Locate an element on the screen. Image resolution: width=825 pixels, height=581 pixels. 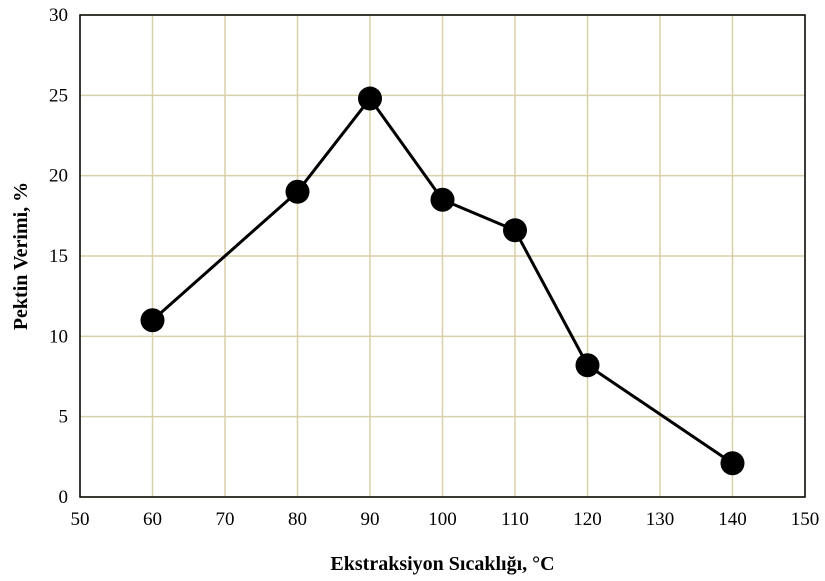
y-tick-label: 20 is located at coordinates (58, 176).